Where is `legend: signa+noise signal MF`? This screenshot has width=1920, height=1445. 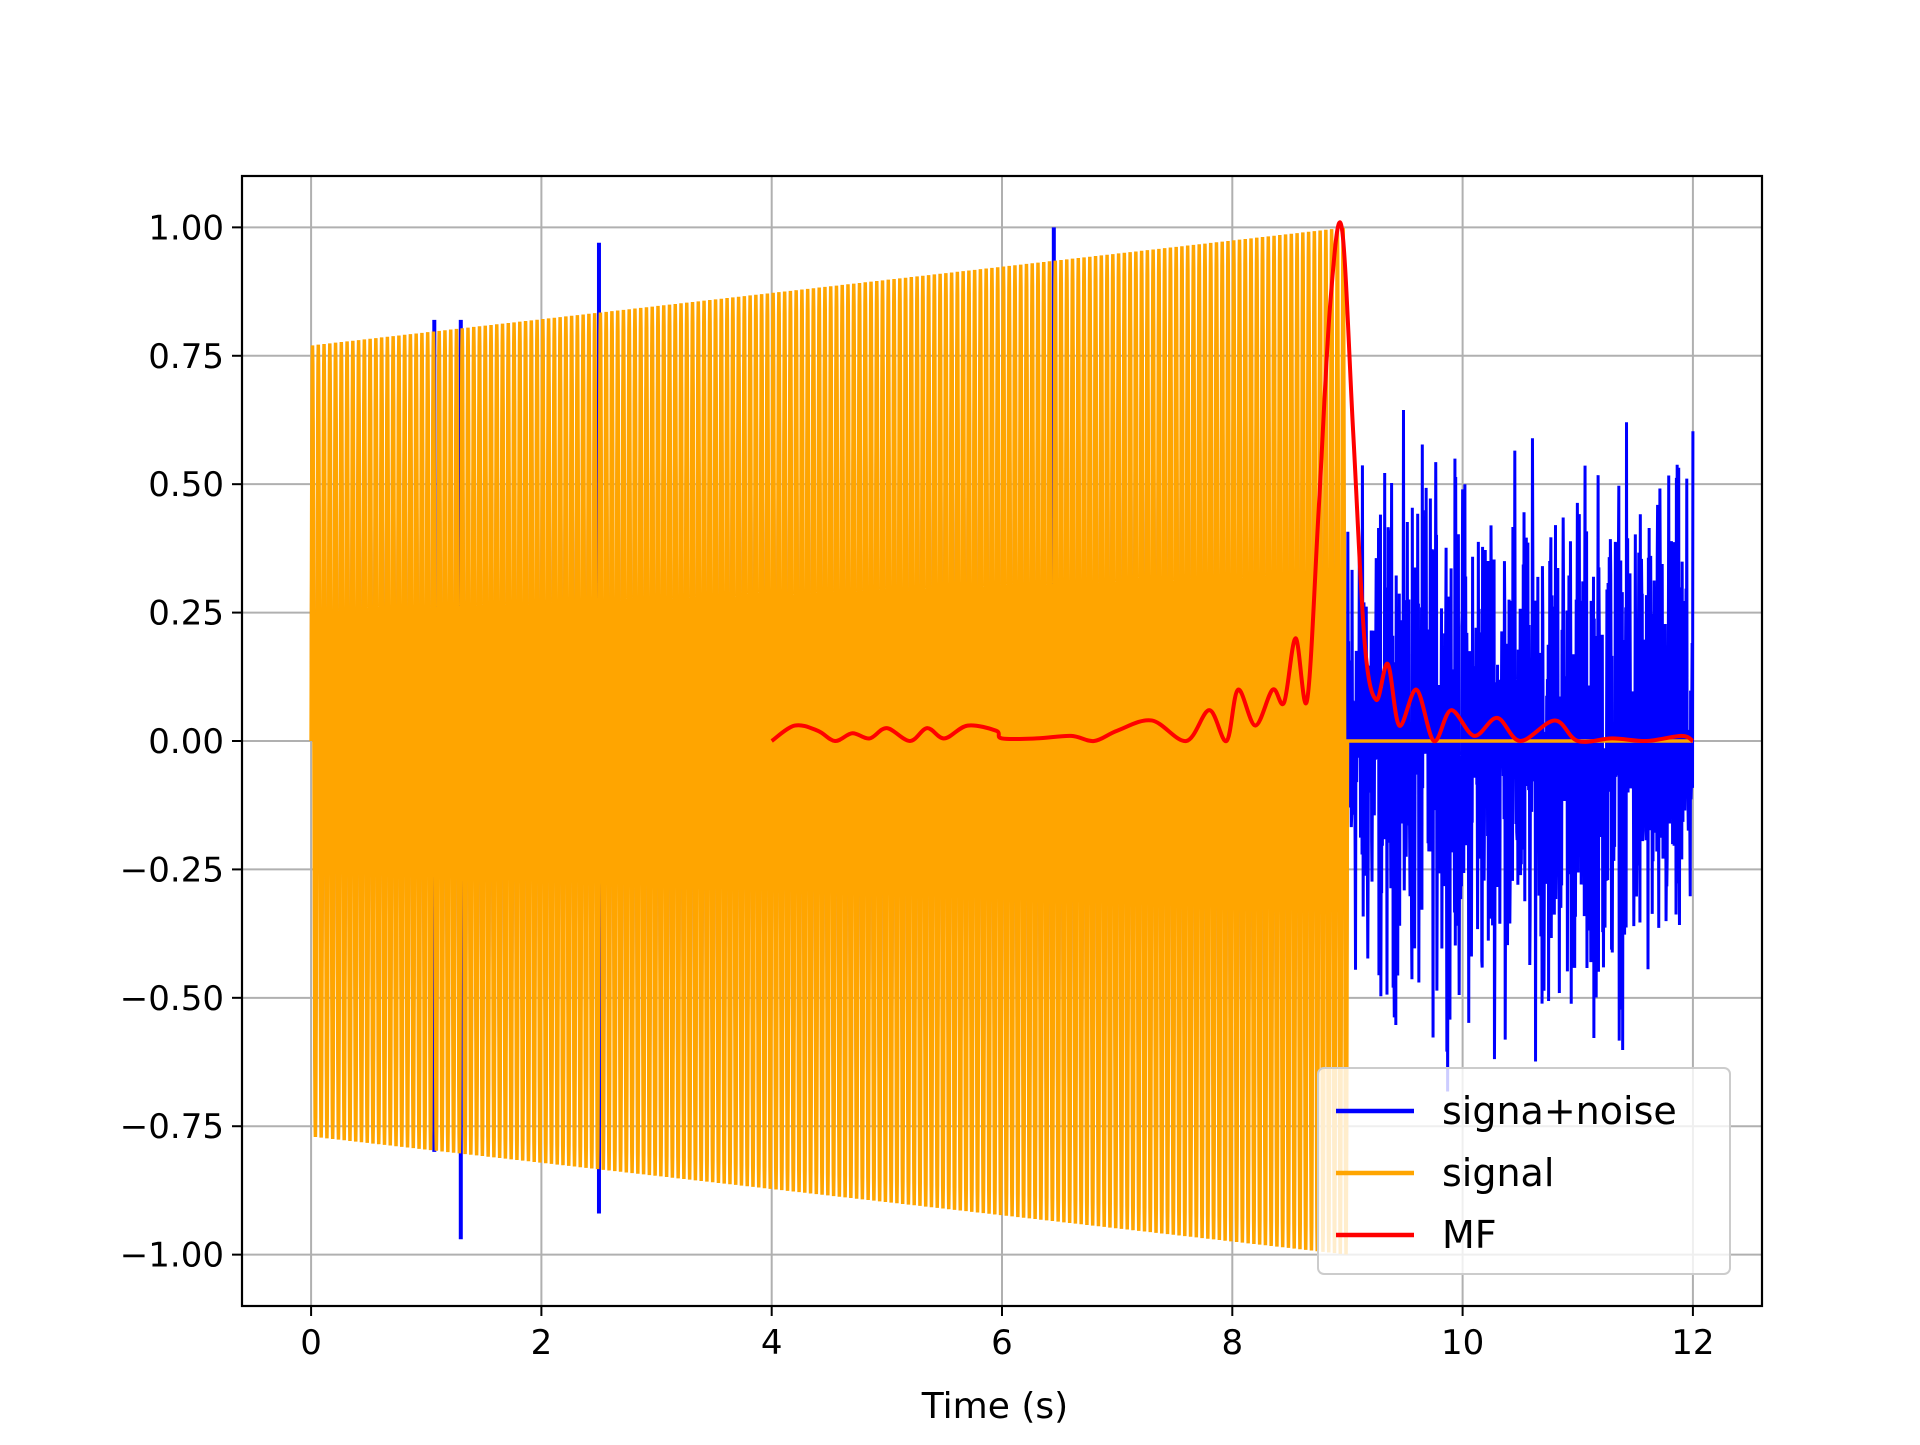 legend: signa+noise signal MF is located at coordinates (1524, 1171).